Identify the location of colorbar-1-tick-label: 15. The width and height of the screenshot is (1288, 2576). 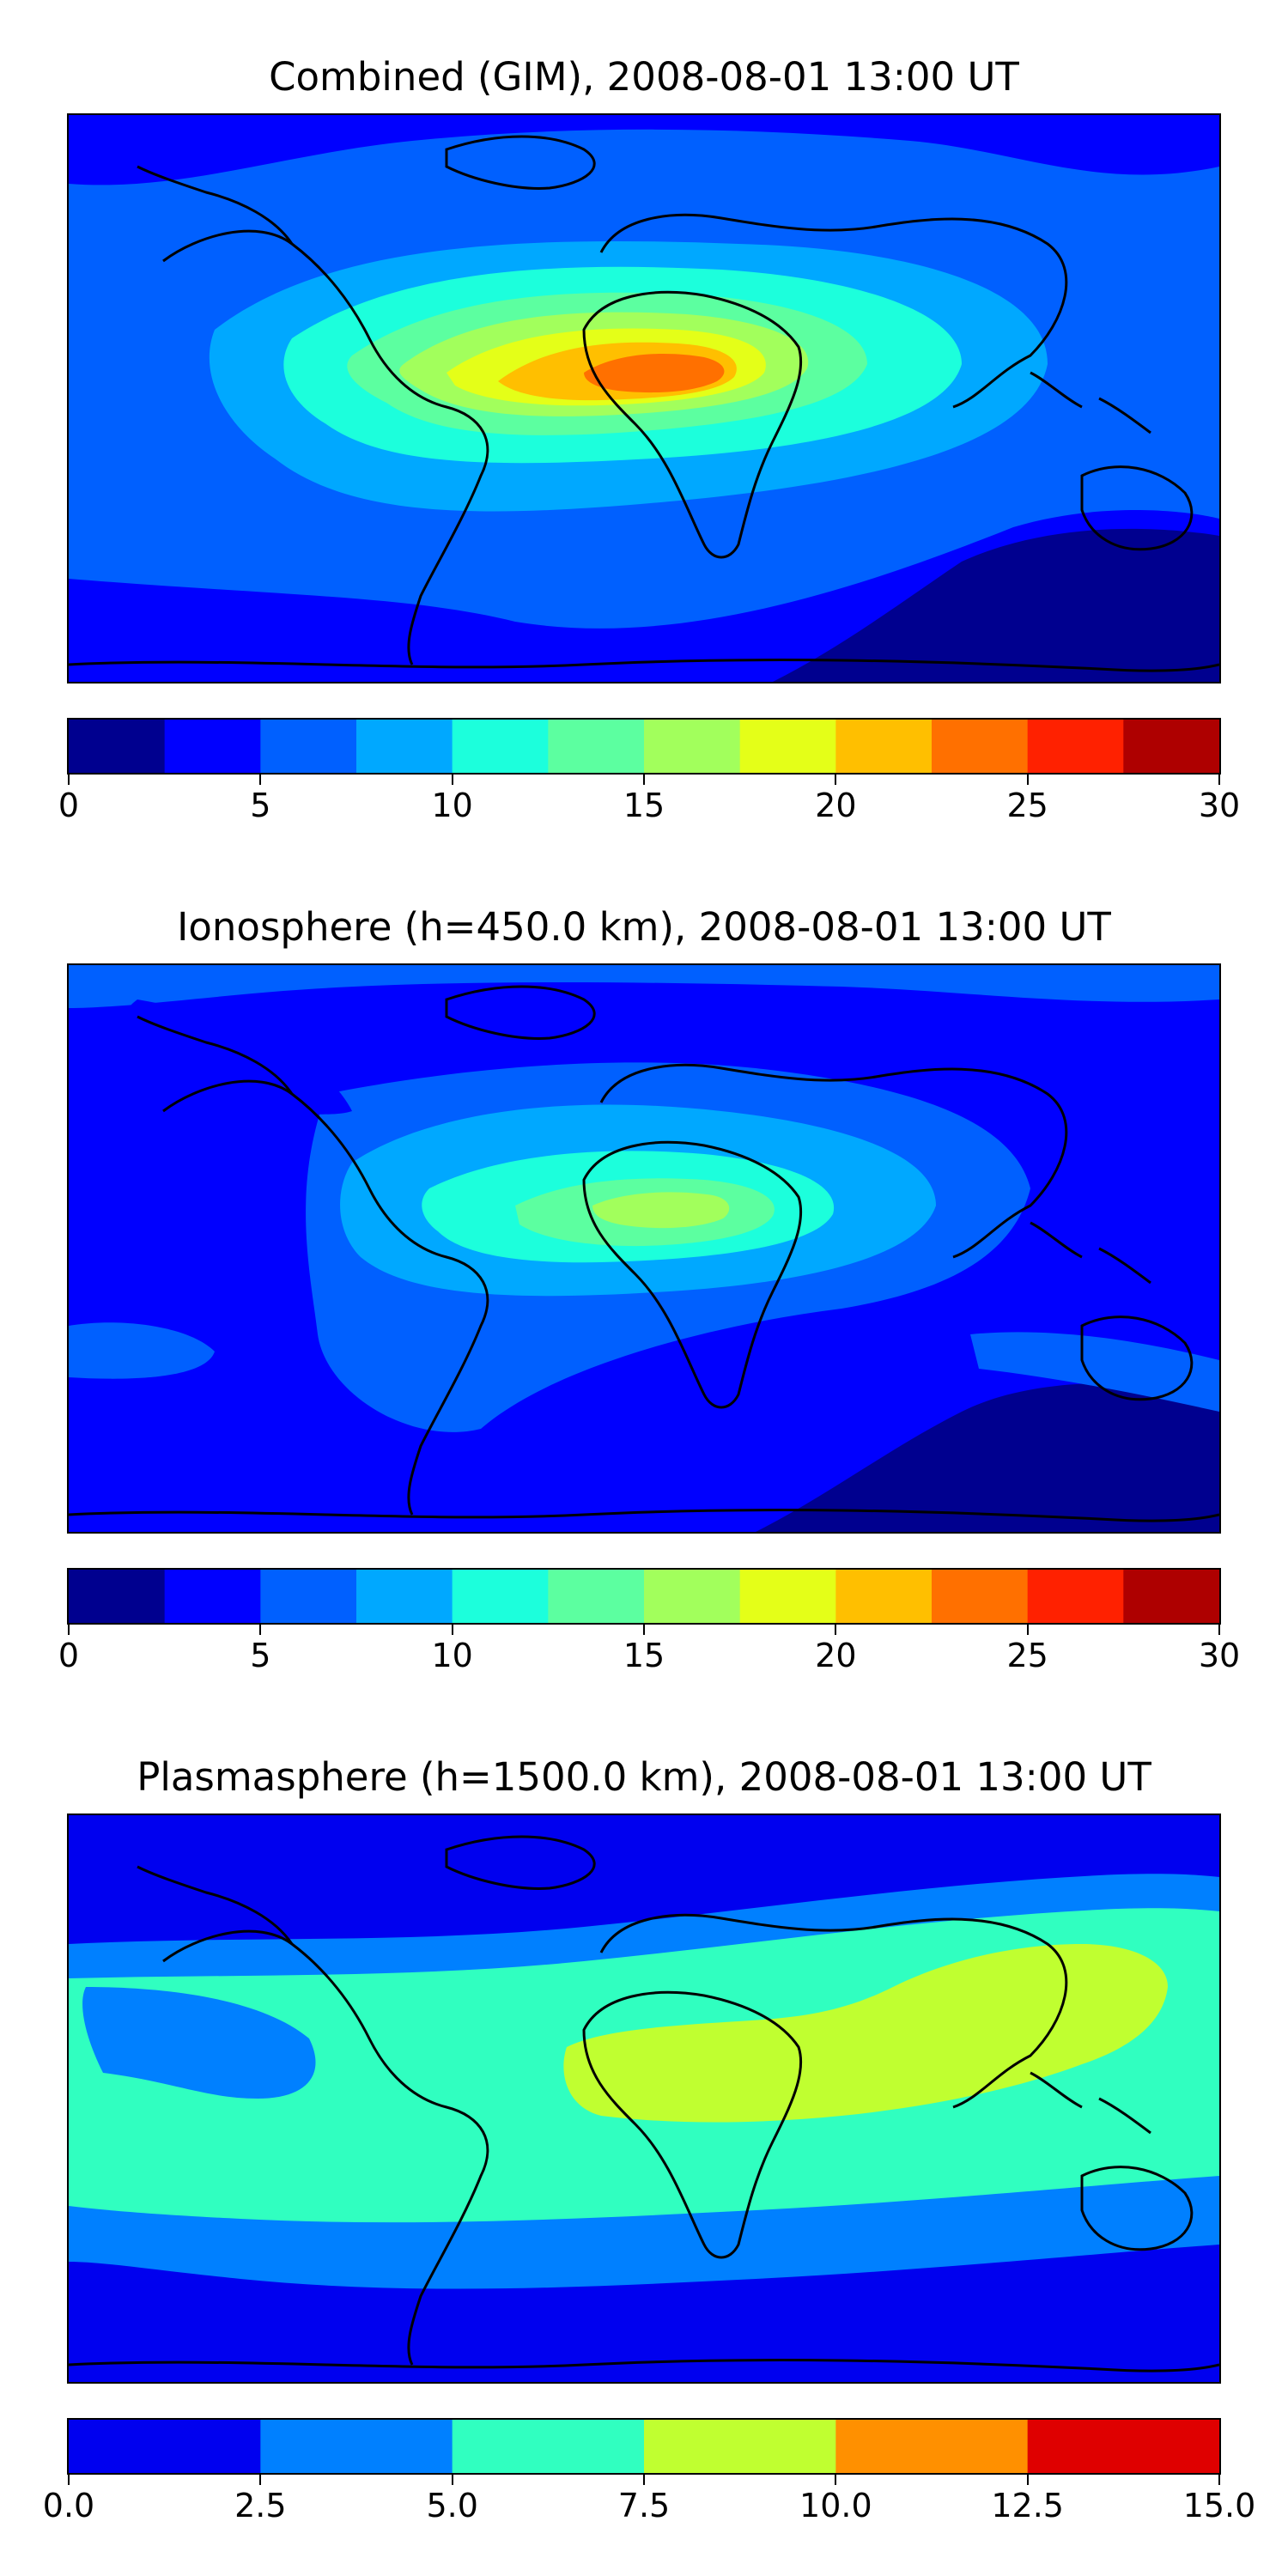
(644, 806).